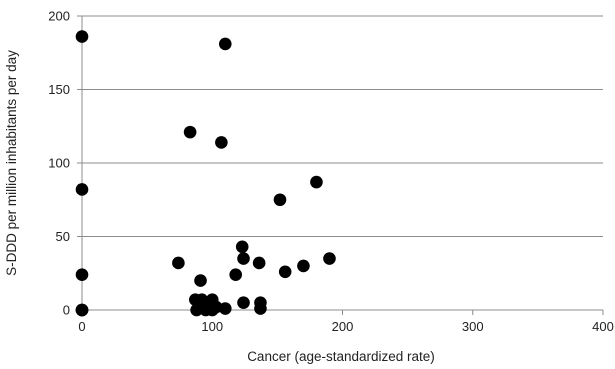 The height and width of the screenshot is (369, 615). I want to click on x-tick-label: 100, so click(212, 326).